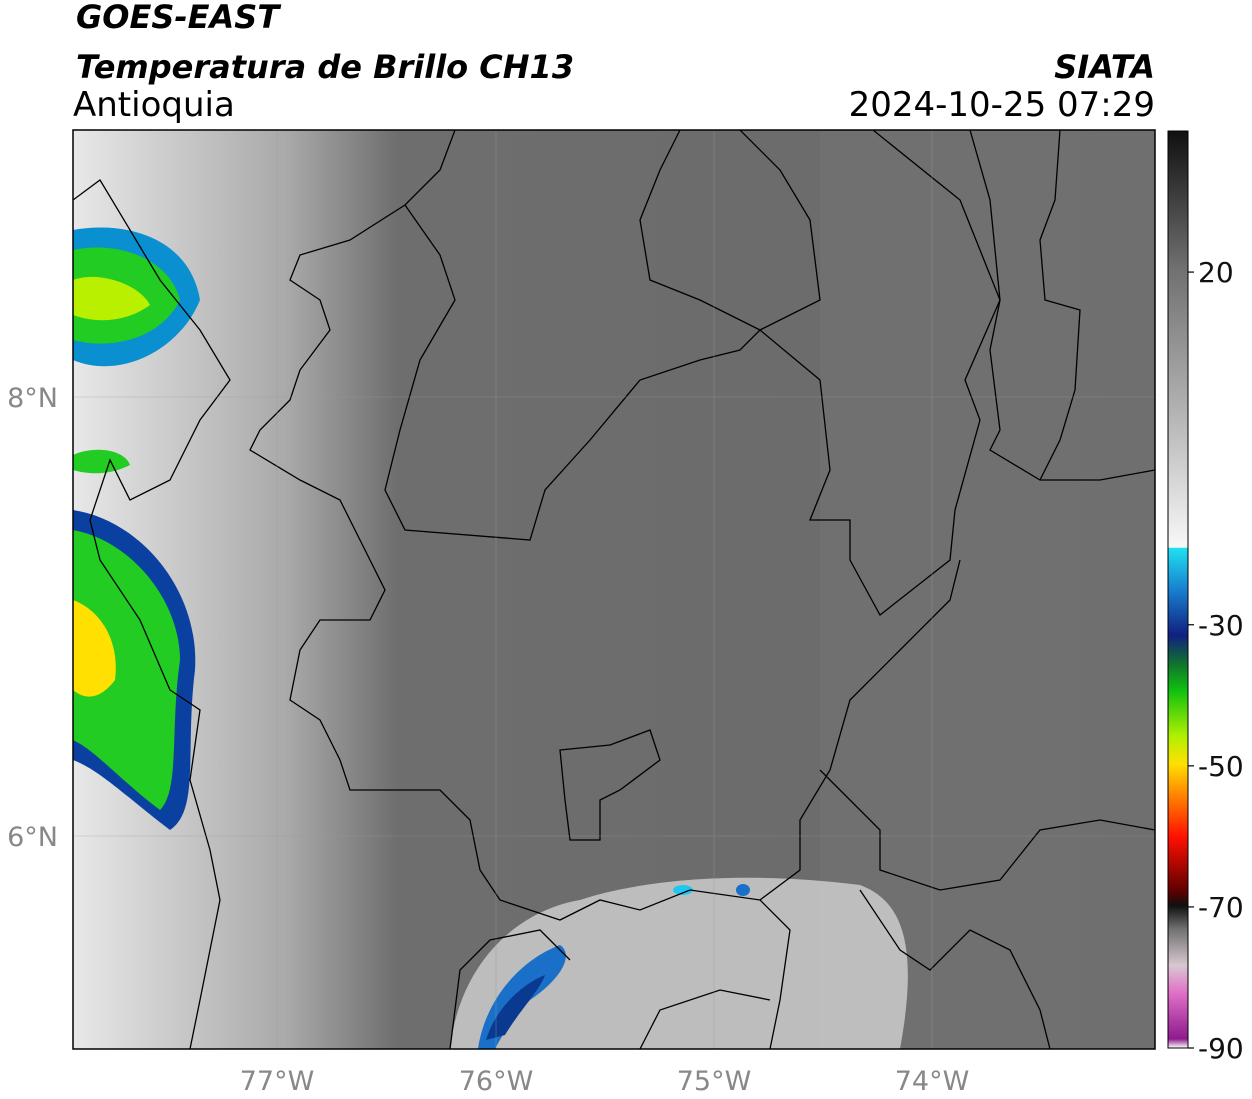  What do you see at coordinates (932, 1081) in the screenshot?
I see `lon-label: 74°W` at bounding box center [932, 1081].